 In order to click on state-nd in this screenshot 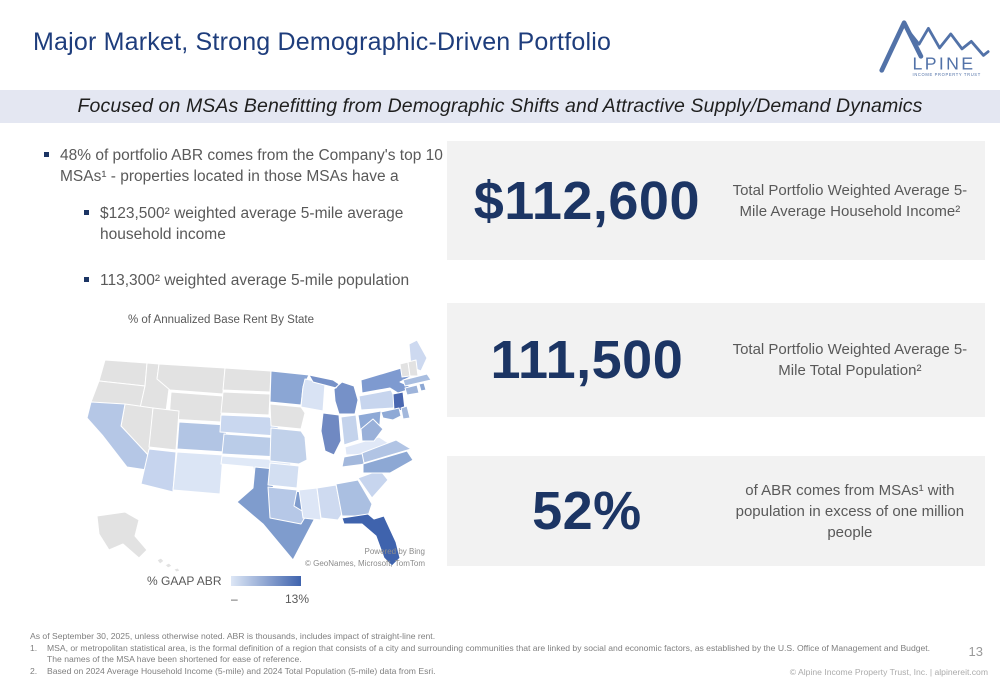, I will do `click(247, 380)`.